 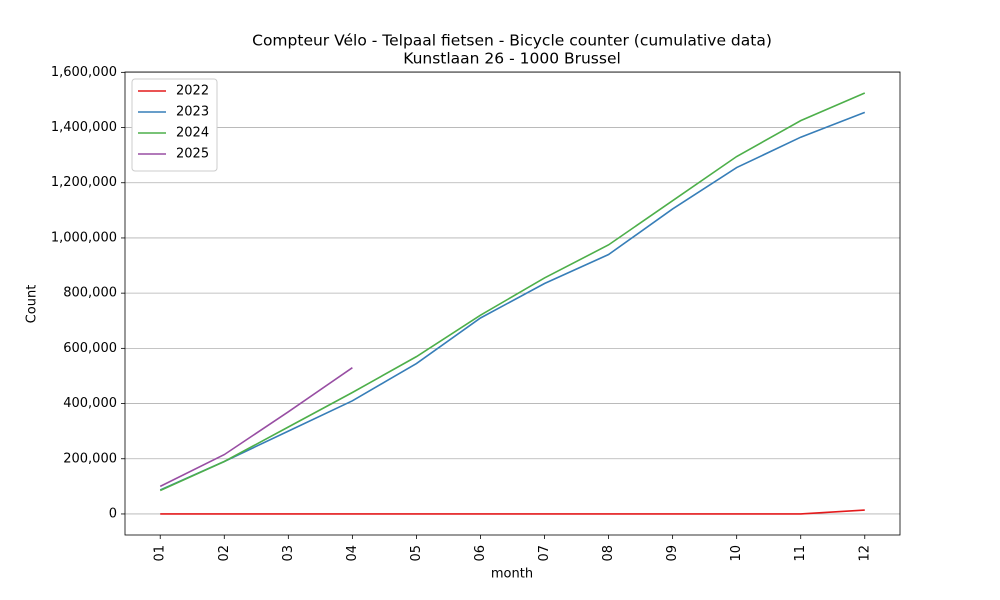 What do you see at coordinates (864, 553) in the screenshot?
I see `x-tick-label: 12` at bounding box center [864, 553].